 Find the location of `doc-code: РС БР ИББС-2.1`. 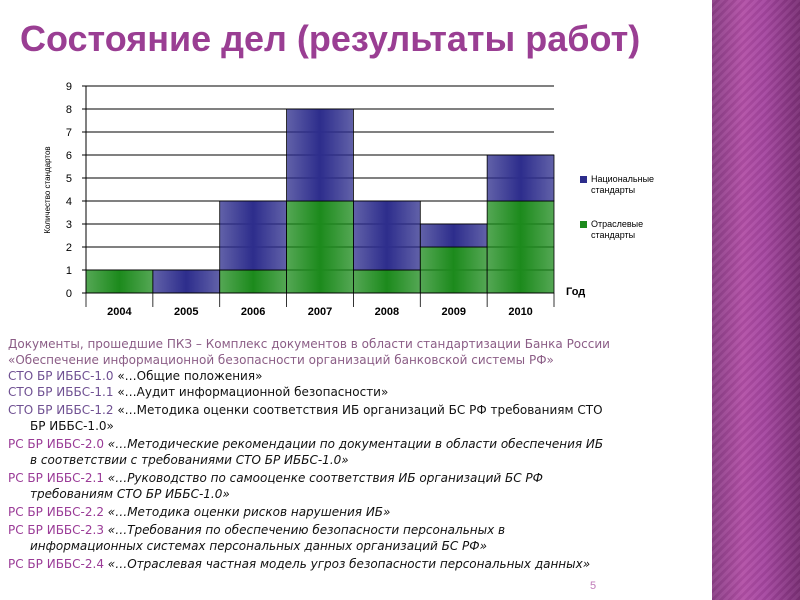

doc-code: РС БР ИББС-2.1 is located at coordinates (56, 478).